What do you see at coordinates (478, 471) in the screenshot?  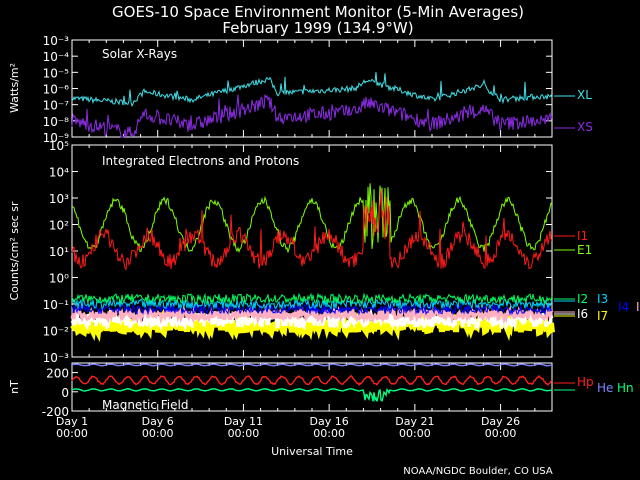 I see `credit-text: NOAA/NGDC Boulder, CO USA` at bounding box center [478, 471].